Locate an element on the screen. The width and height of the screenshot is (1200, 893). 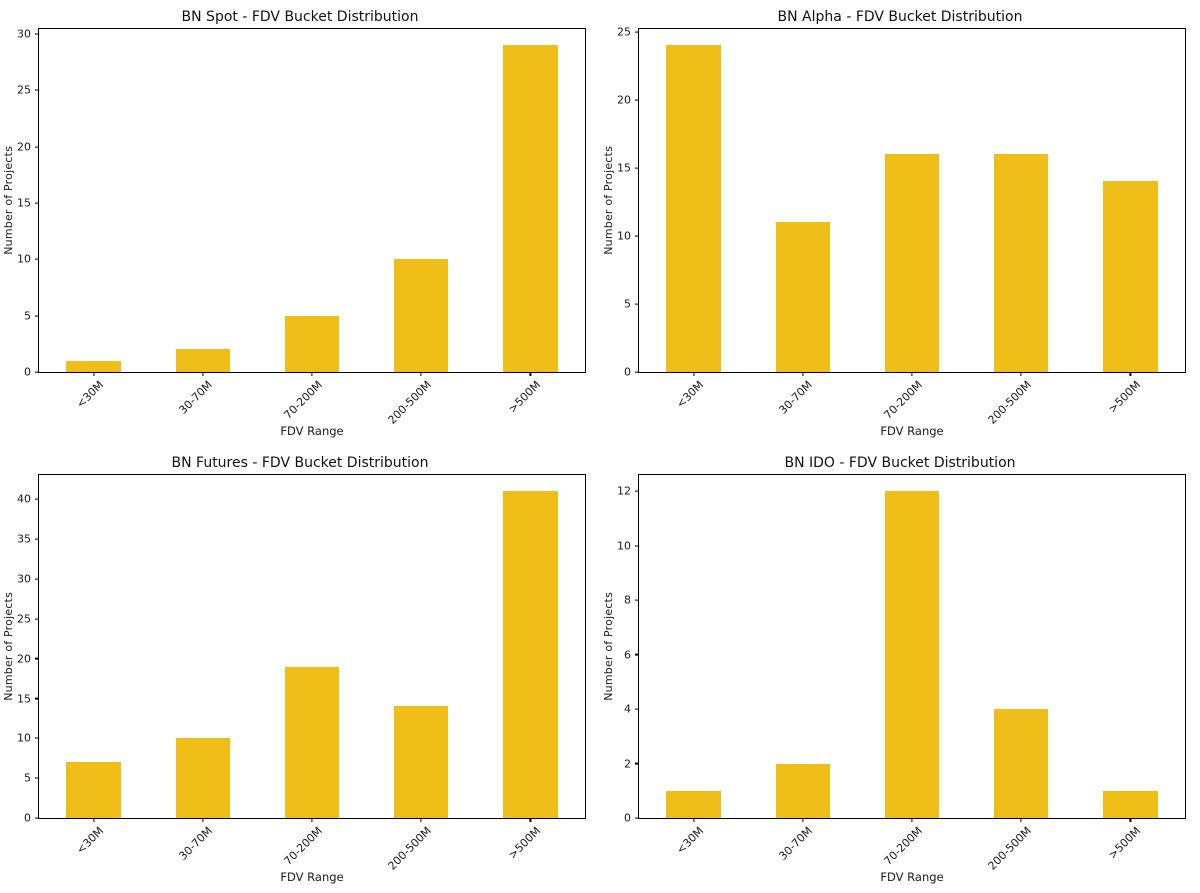
y-tick-label: 6 is located at coordinates (627, 655).